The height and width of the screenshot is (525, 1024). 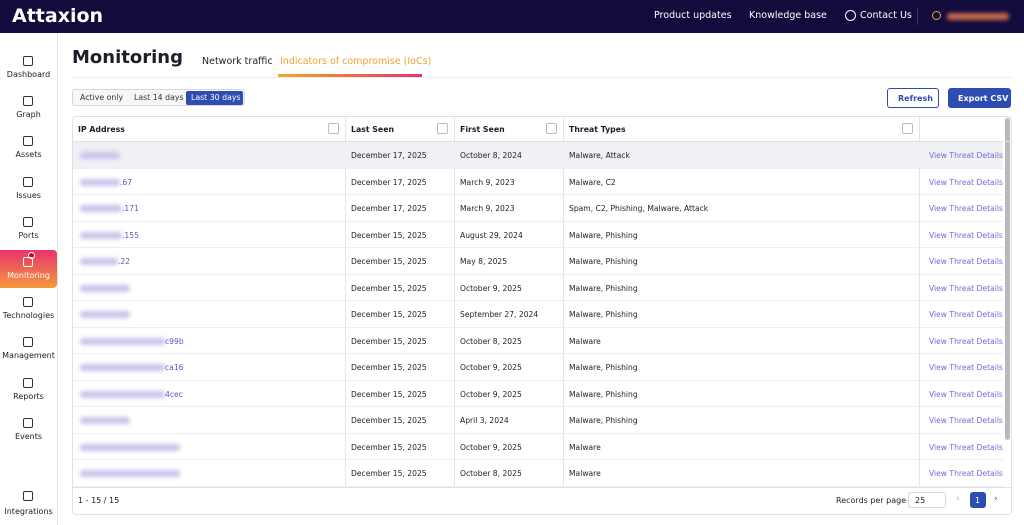 I want to click on nav-item: Technologies, so click(x=28, y=316).